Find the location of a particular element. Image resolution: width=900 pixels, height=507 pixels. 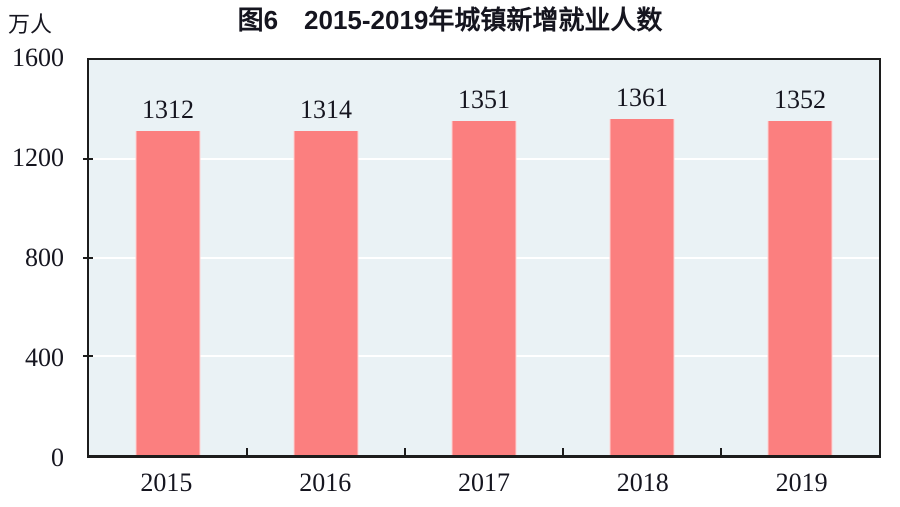

bar-value-label-2015: 1312 is located at coordinates (168, 110).